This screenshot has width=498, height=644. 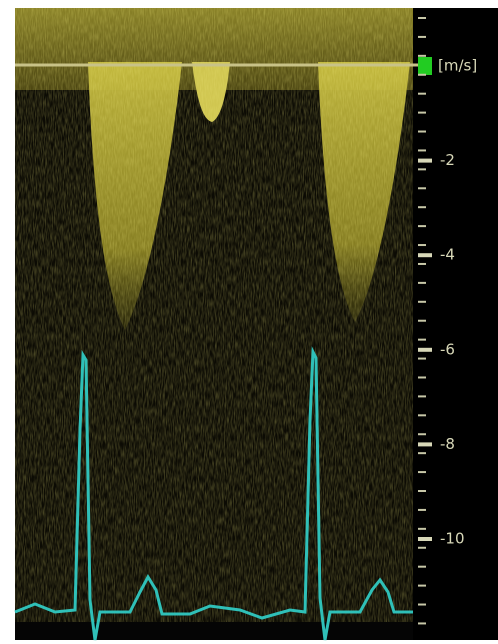 I want to click on velocity-scale: [m/s] -2 -4 -6 -8 -10, so click(x=447, y=321).